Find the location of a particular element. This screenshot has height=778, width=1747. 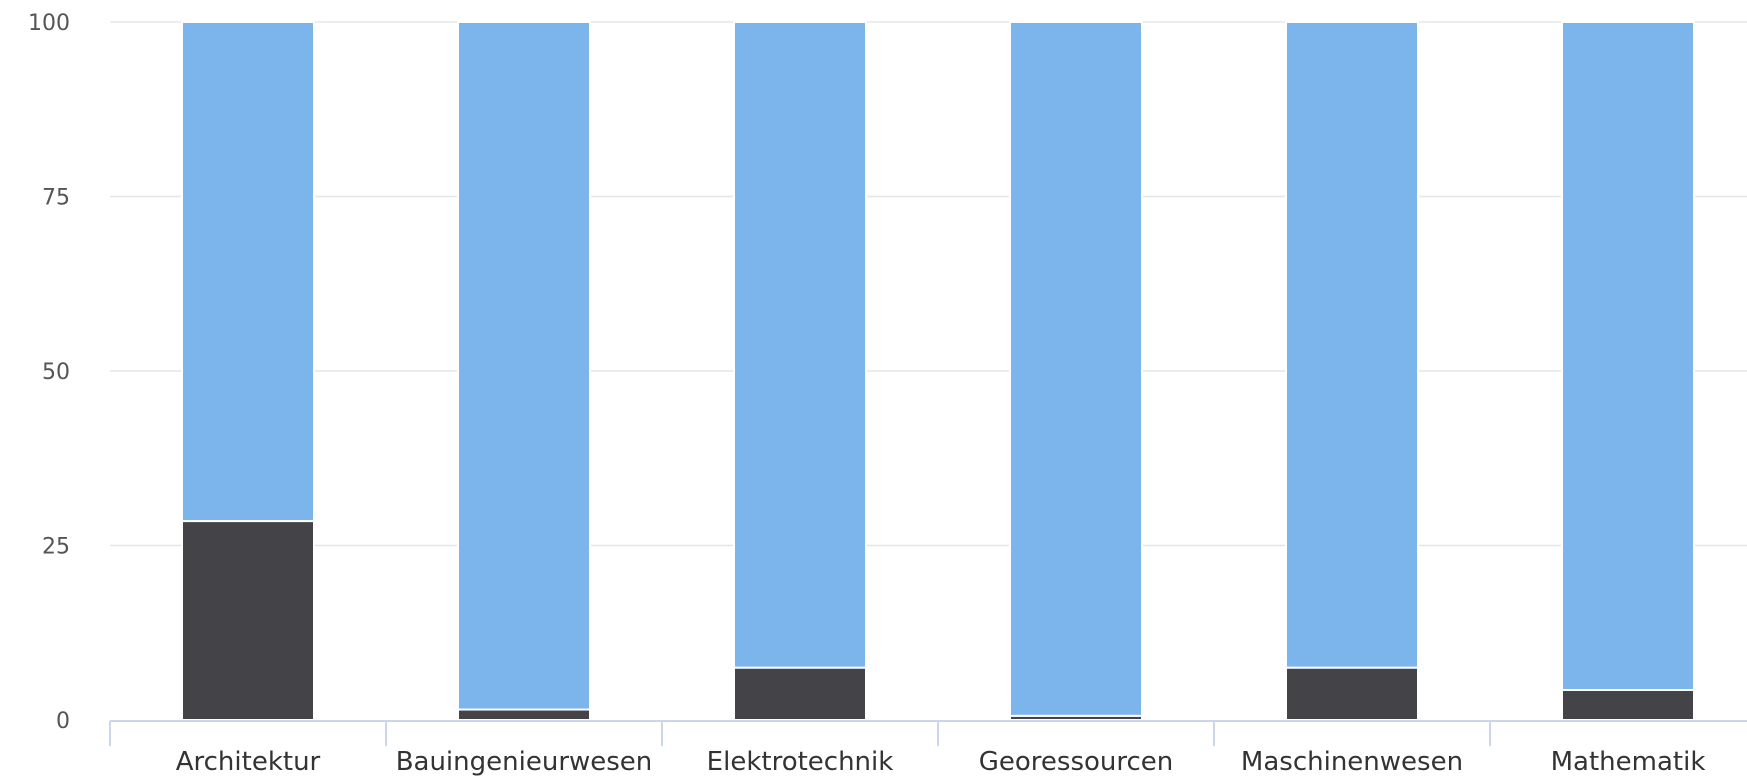

x-category-label: Architektur is located at coordinates (248, 762).